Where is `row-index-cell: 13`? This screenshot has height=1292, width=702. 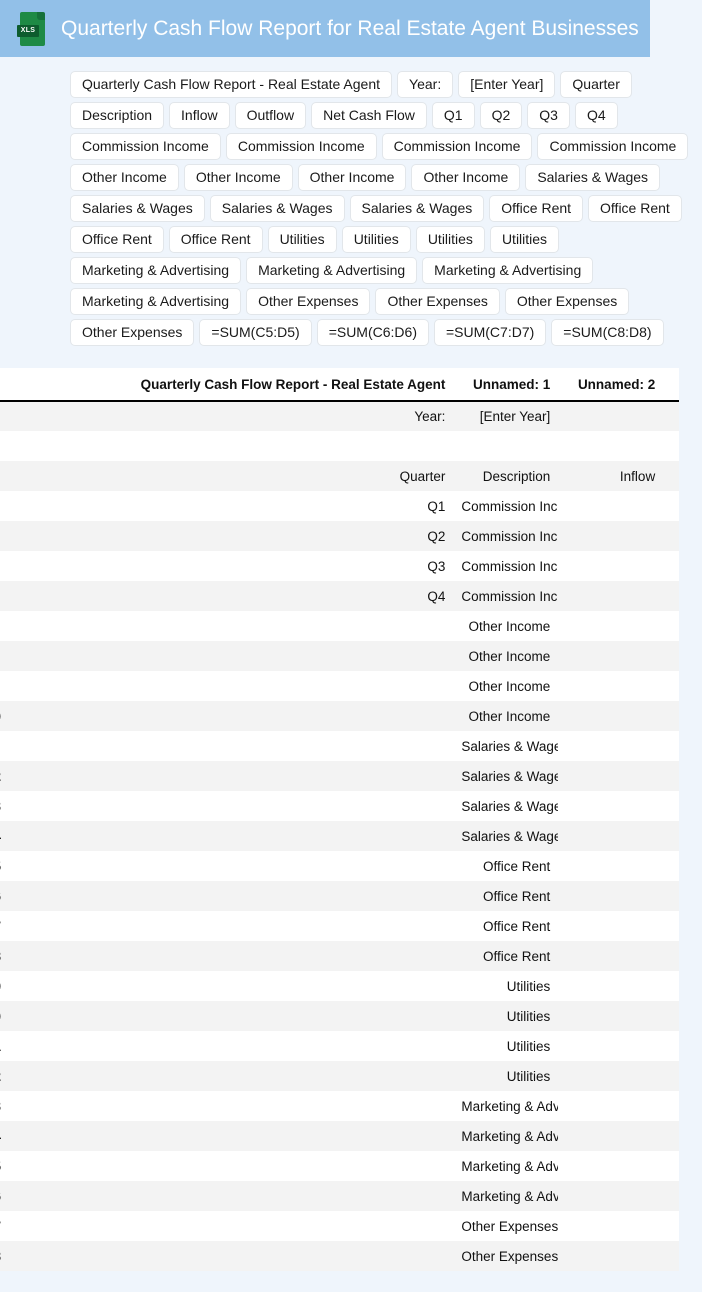 row-index-cell: 13 is located at coordinates (30, 806).